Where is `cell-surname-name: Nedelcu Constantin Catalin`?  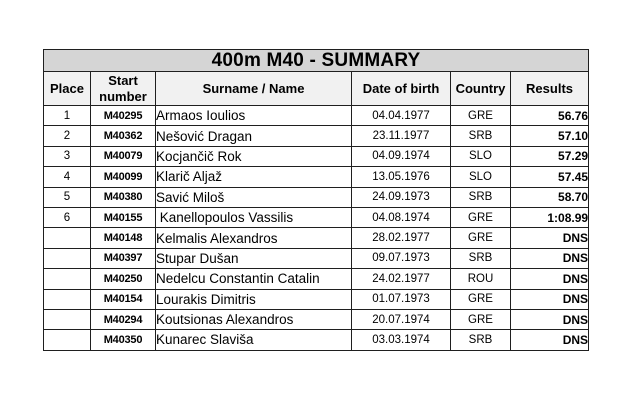
cell-surname-name: Nedelcu Constantin Catalin is located at coordinates (253, 279).